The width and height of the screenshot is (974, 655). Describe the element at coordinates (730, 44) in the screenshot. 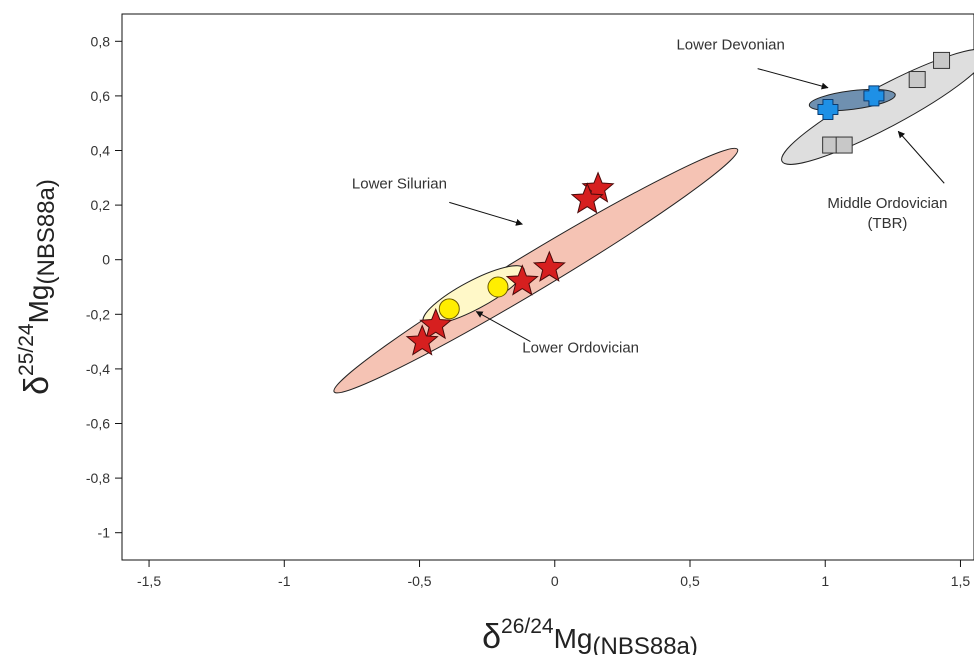

I see `annotation-label: Lower Devonian` at that location.